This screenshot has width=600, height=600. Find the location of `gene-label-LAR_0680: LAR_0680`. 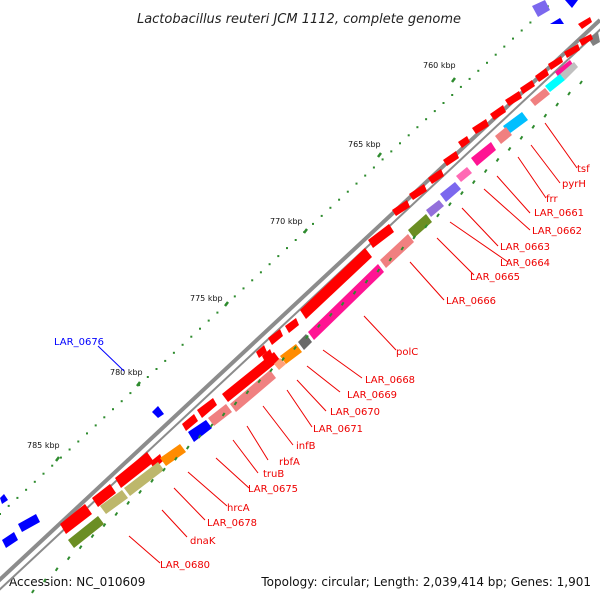

gene-label-LAR_0680: LAR_0680 is located at coordinates (185, 565).